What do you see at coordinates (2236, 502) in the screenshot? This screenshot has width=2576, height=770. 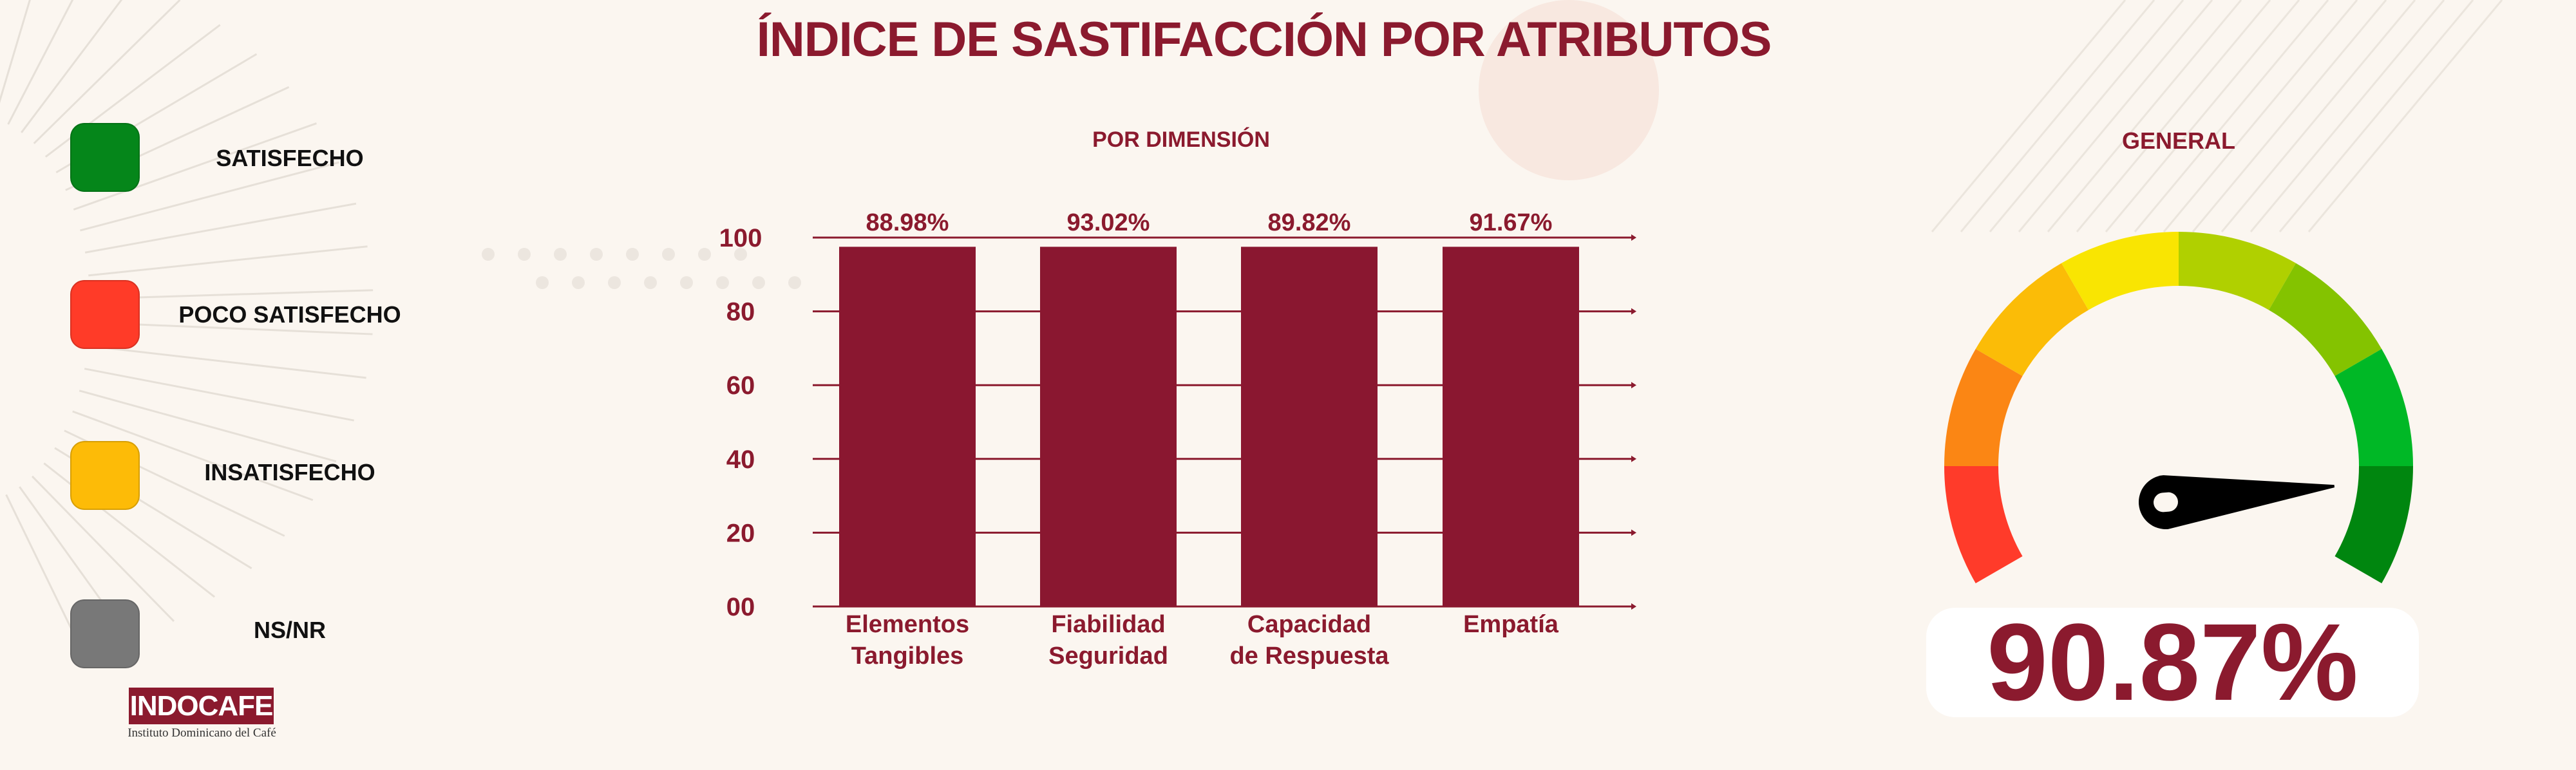 I see `gauge-needle` at bounding box center [2236, 502].